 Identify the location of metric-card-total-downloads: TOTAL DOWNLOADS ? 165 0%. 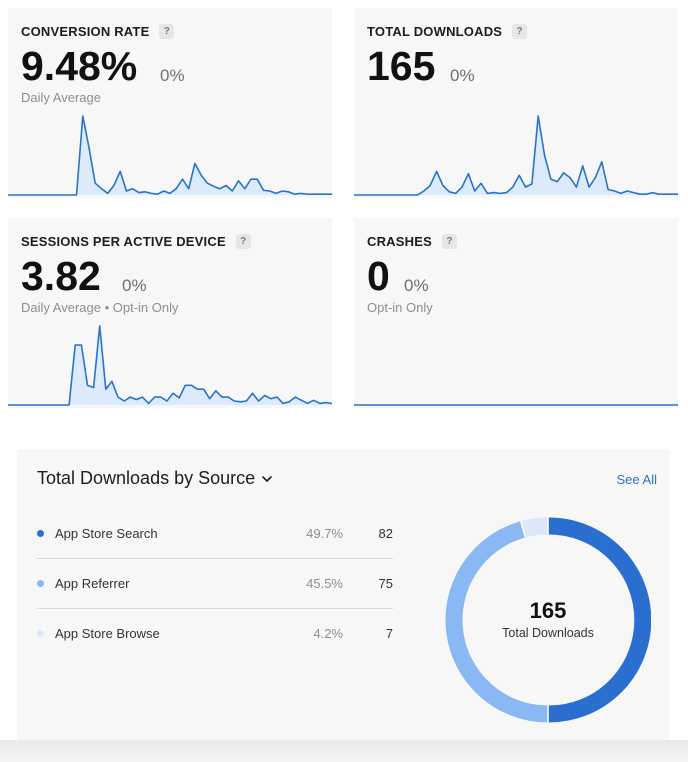
(516, 103).